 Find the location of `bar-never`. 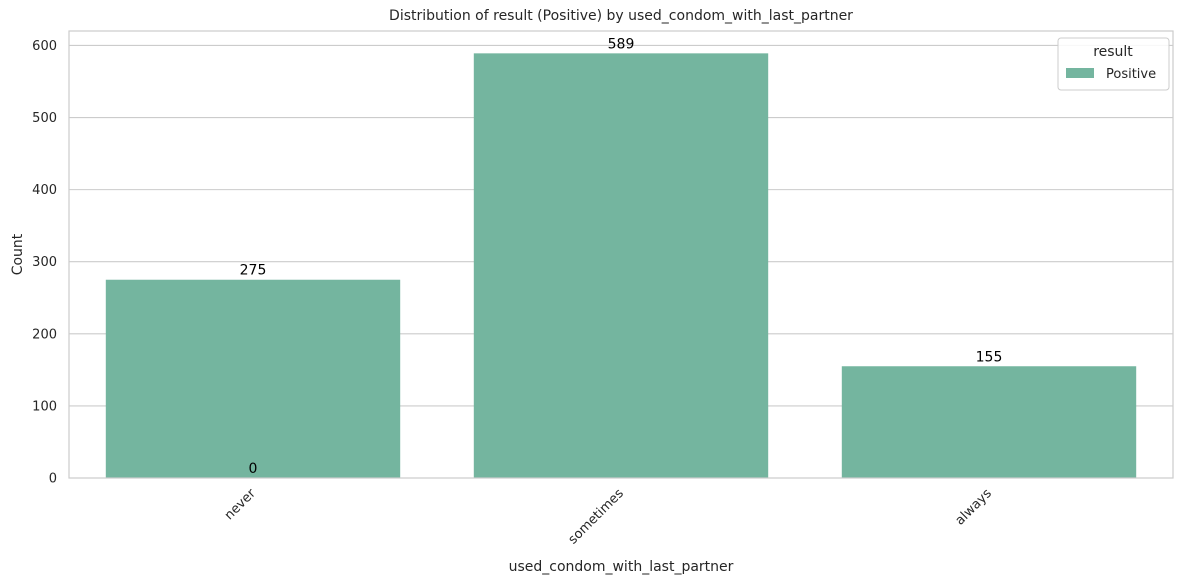

bar-never is located at coordinates (253, 378).